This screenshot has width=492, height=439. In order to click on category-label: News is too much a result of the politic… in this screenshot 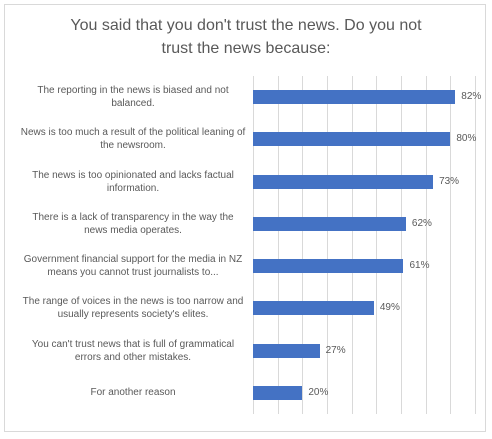, I will do `click(133, 139)`.